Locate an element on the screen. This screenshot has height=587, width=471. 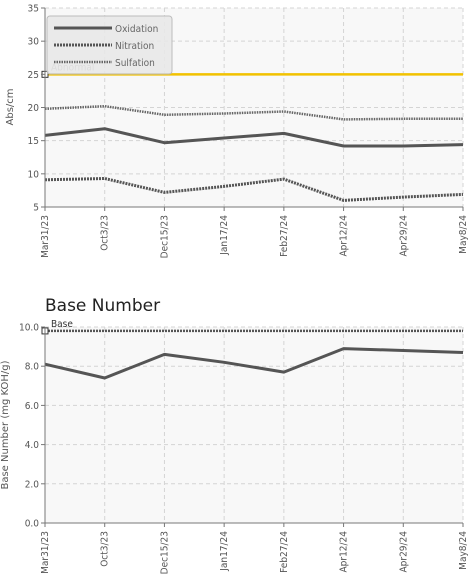
y-tick-label: 20 is located at coordinates (34, 108).